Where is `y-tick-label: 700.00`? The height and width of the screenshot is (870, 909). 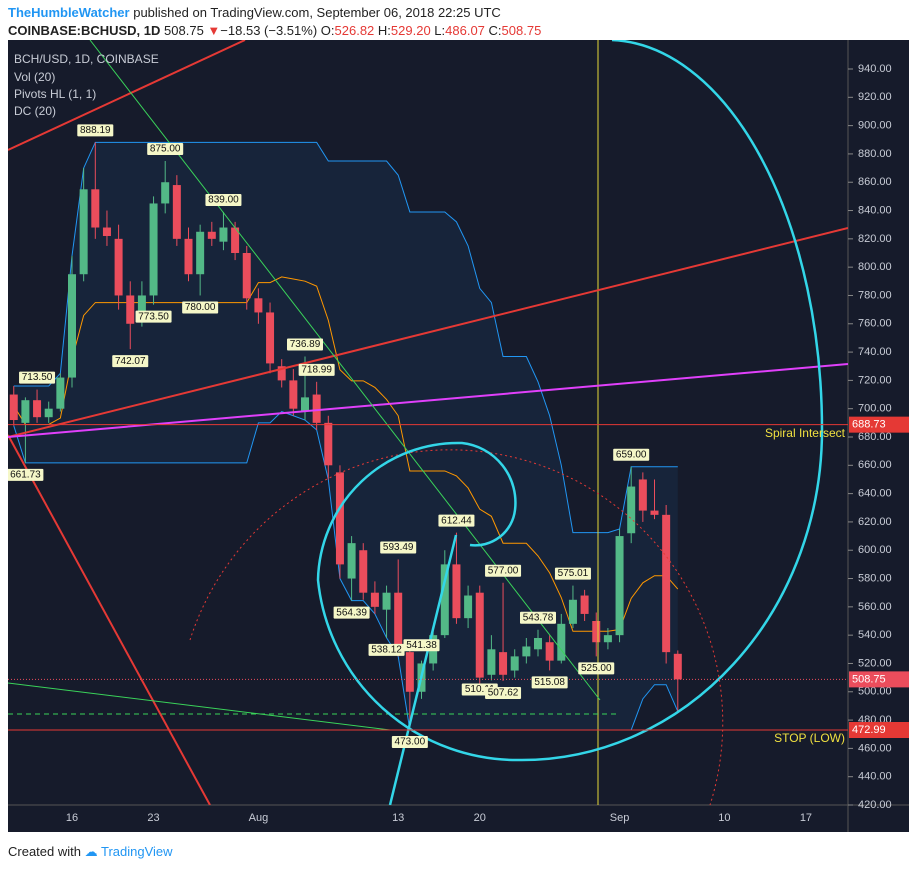 y-tick-label: 700.00 is located at coordinates (875, 409).